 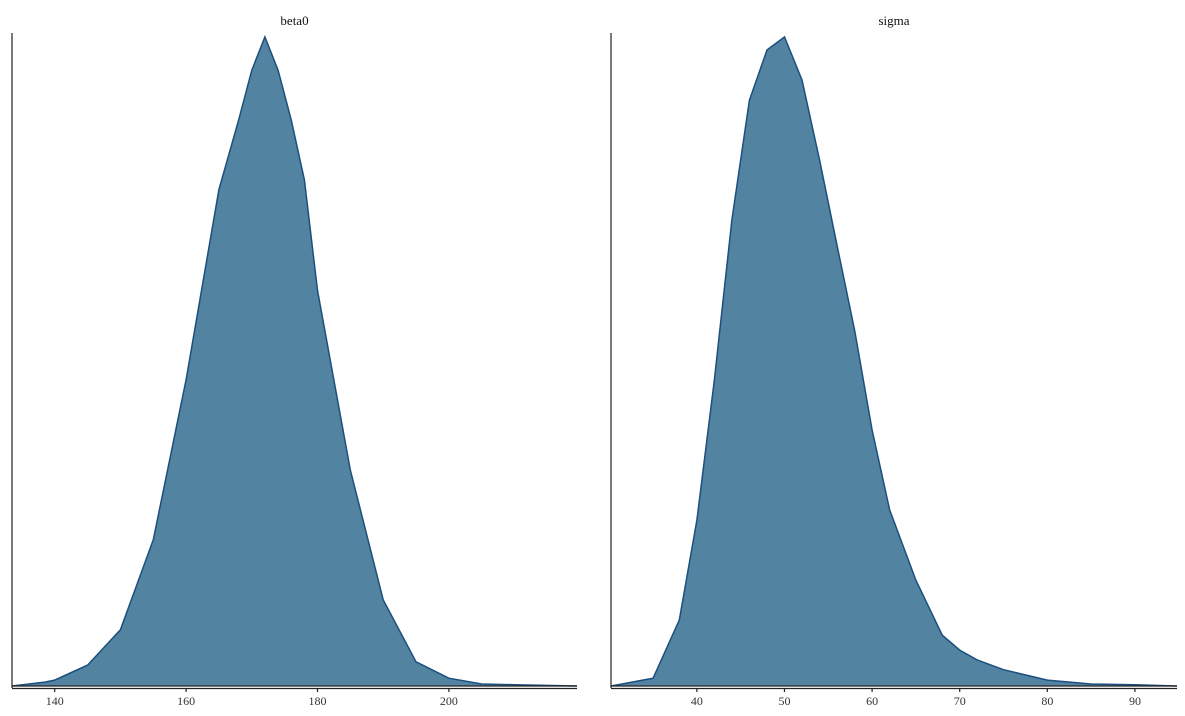 What do you see at coordinates (449, 701) in the screenshot?
I see `x-tick-label: 200` at bounding box center [449, 701].